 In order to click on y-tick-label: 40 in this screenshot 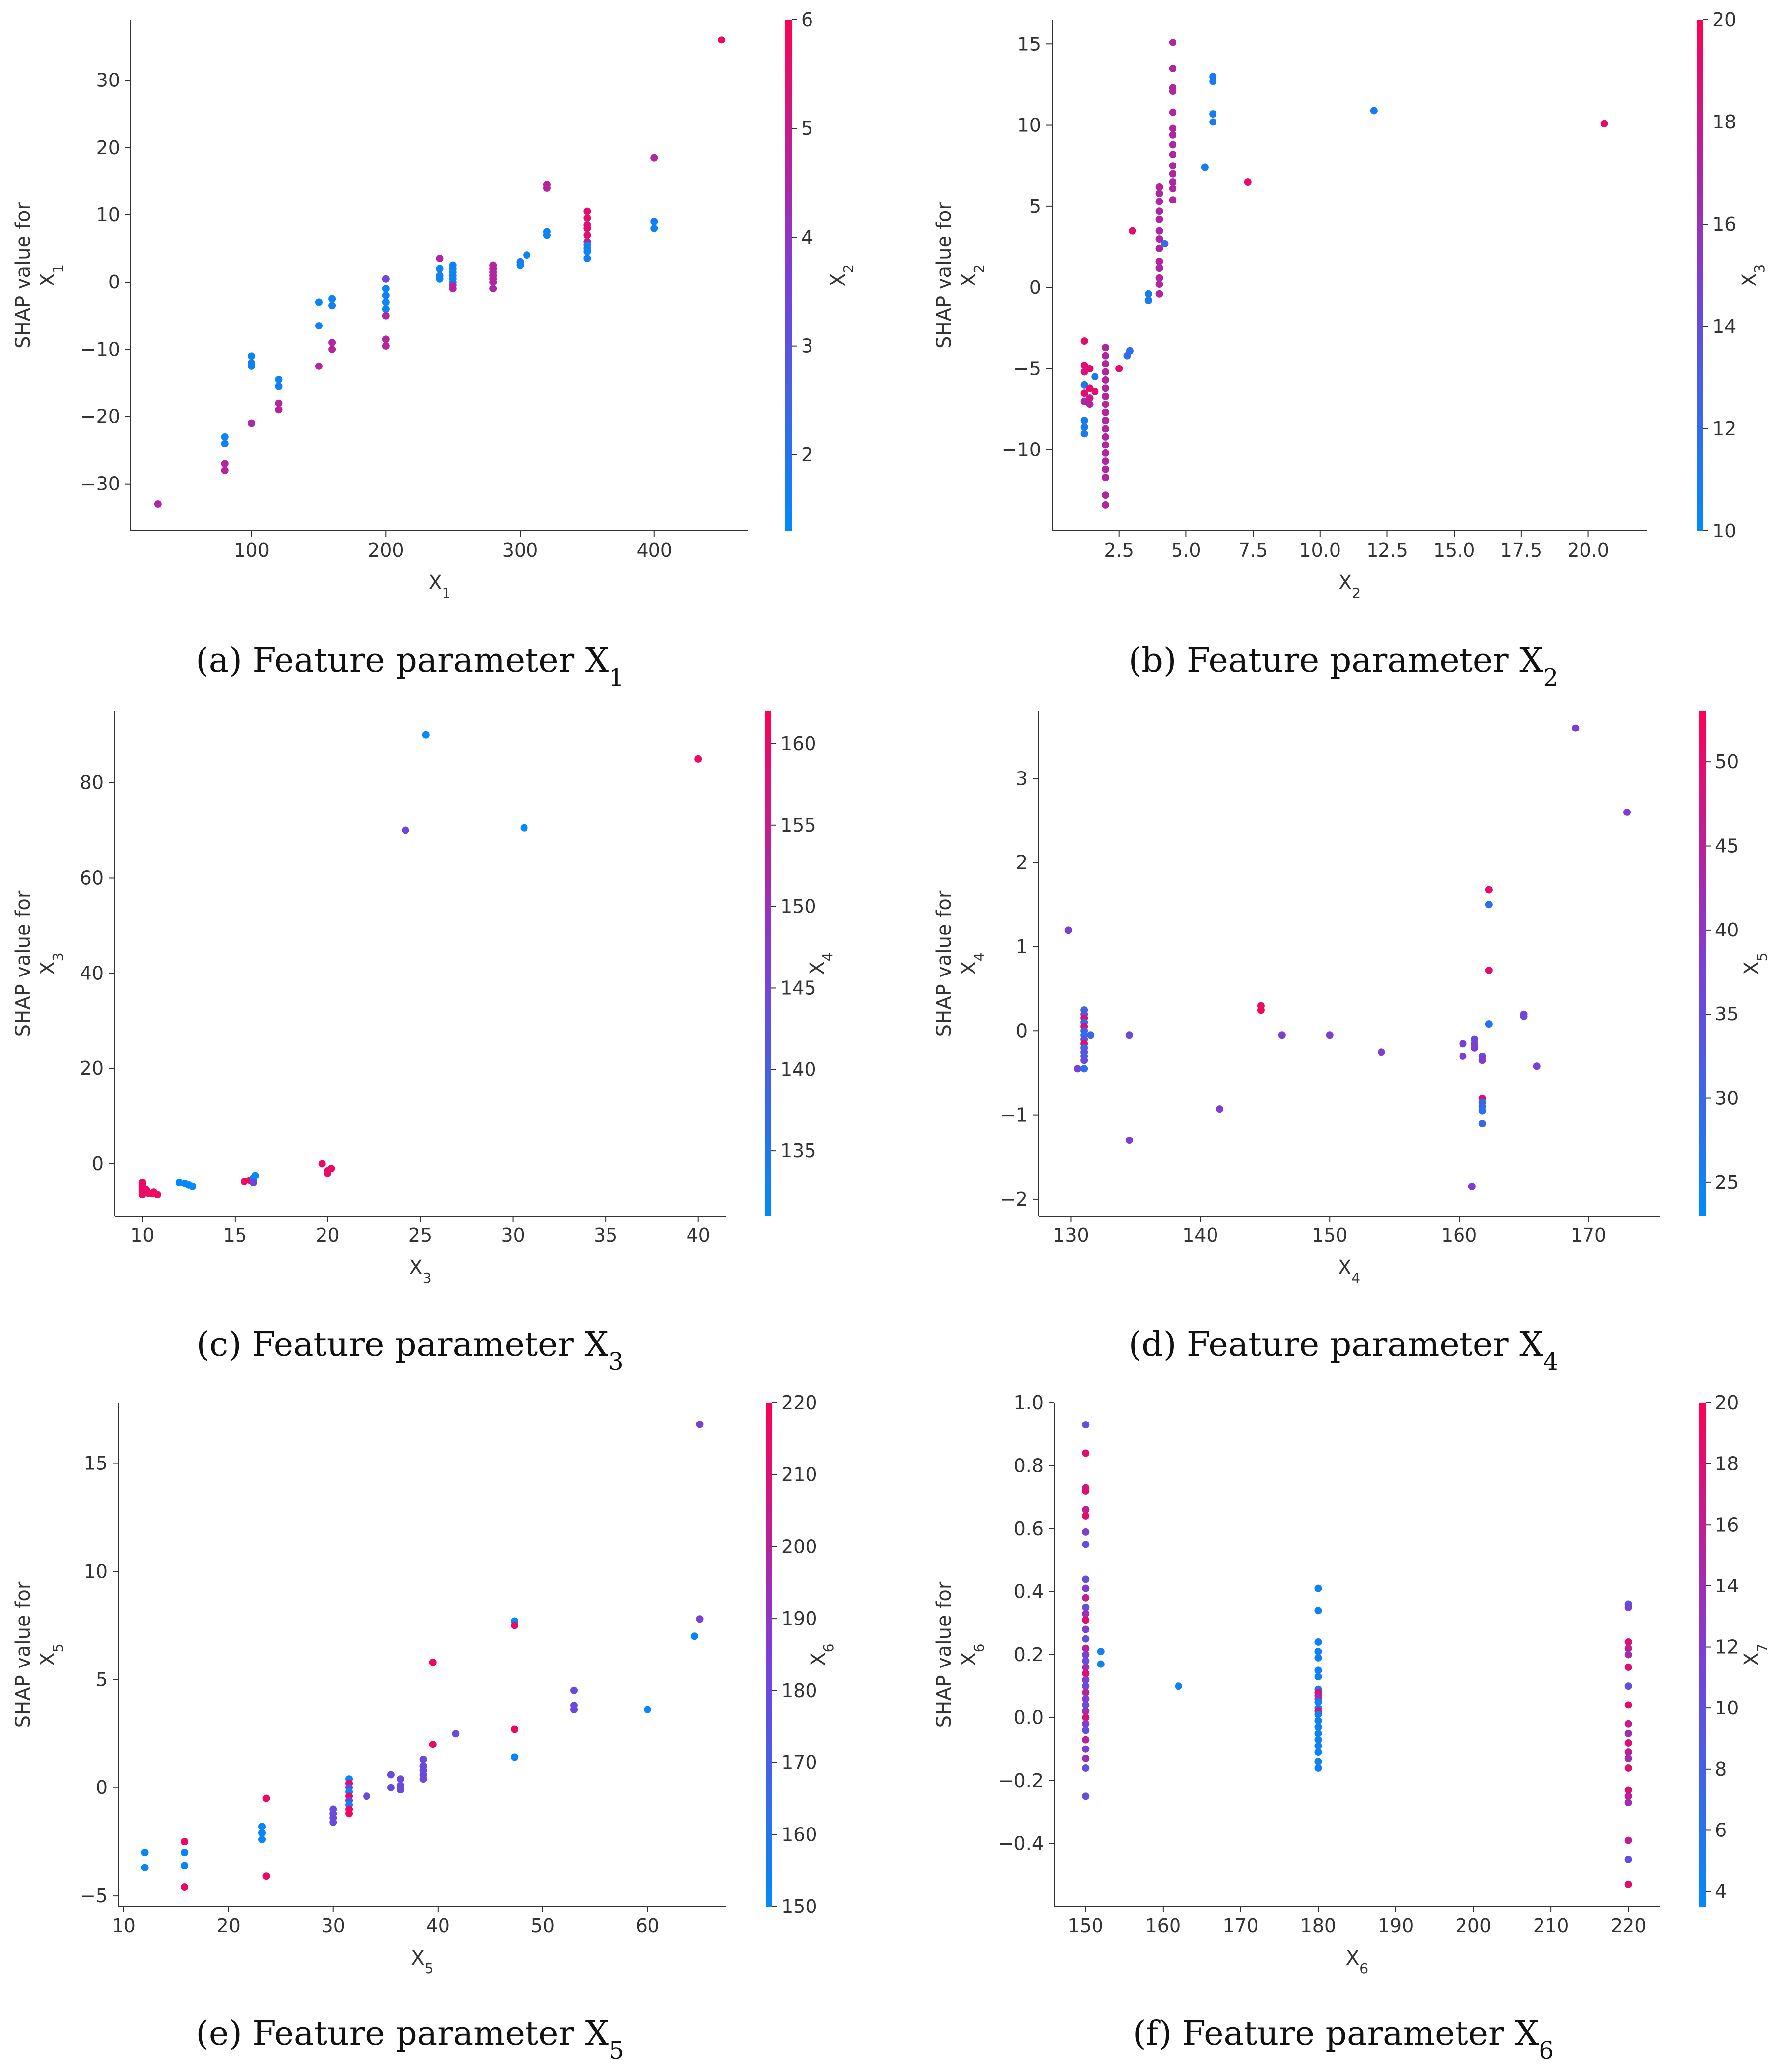, I will do `click(92, 973)`.